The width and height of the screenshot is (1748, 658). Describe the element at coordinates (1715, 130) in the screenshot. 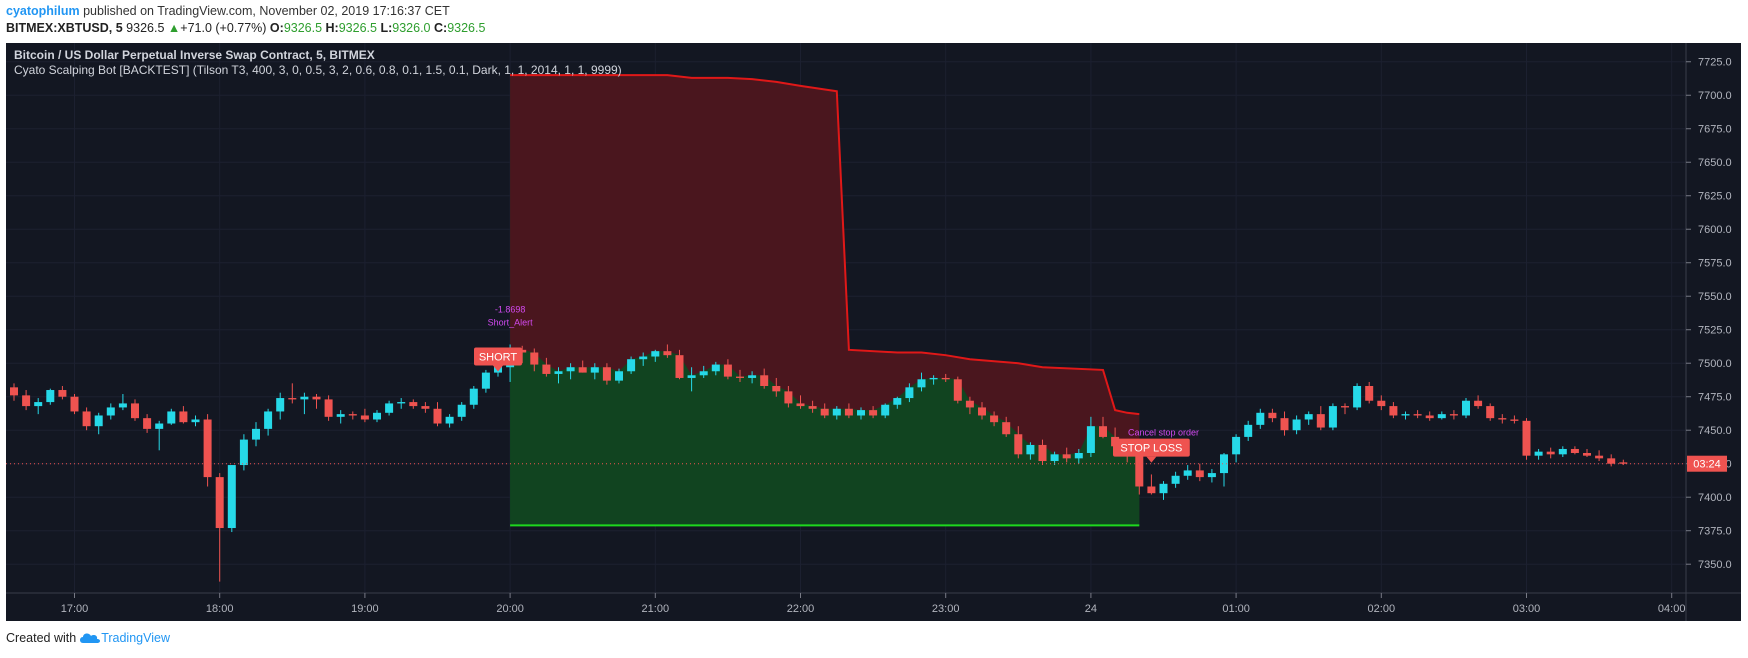

I see `price-tick-label: 7675.0` at that location.